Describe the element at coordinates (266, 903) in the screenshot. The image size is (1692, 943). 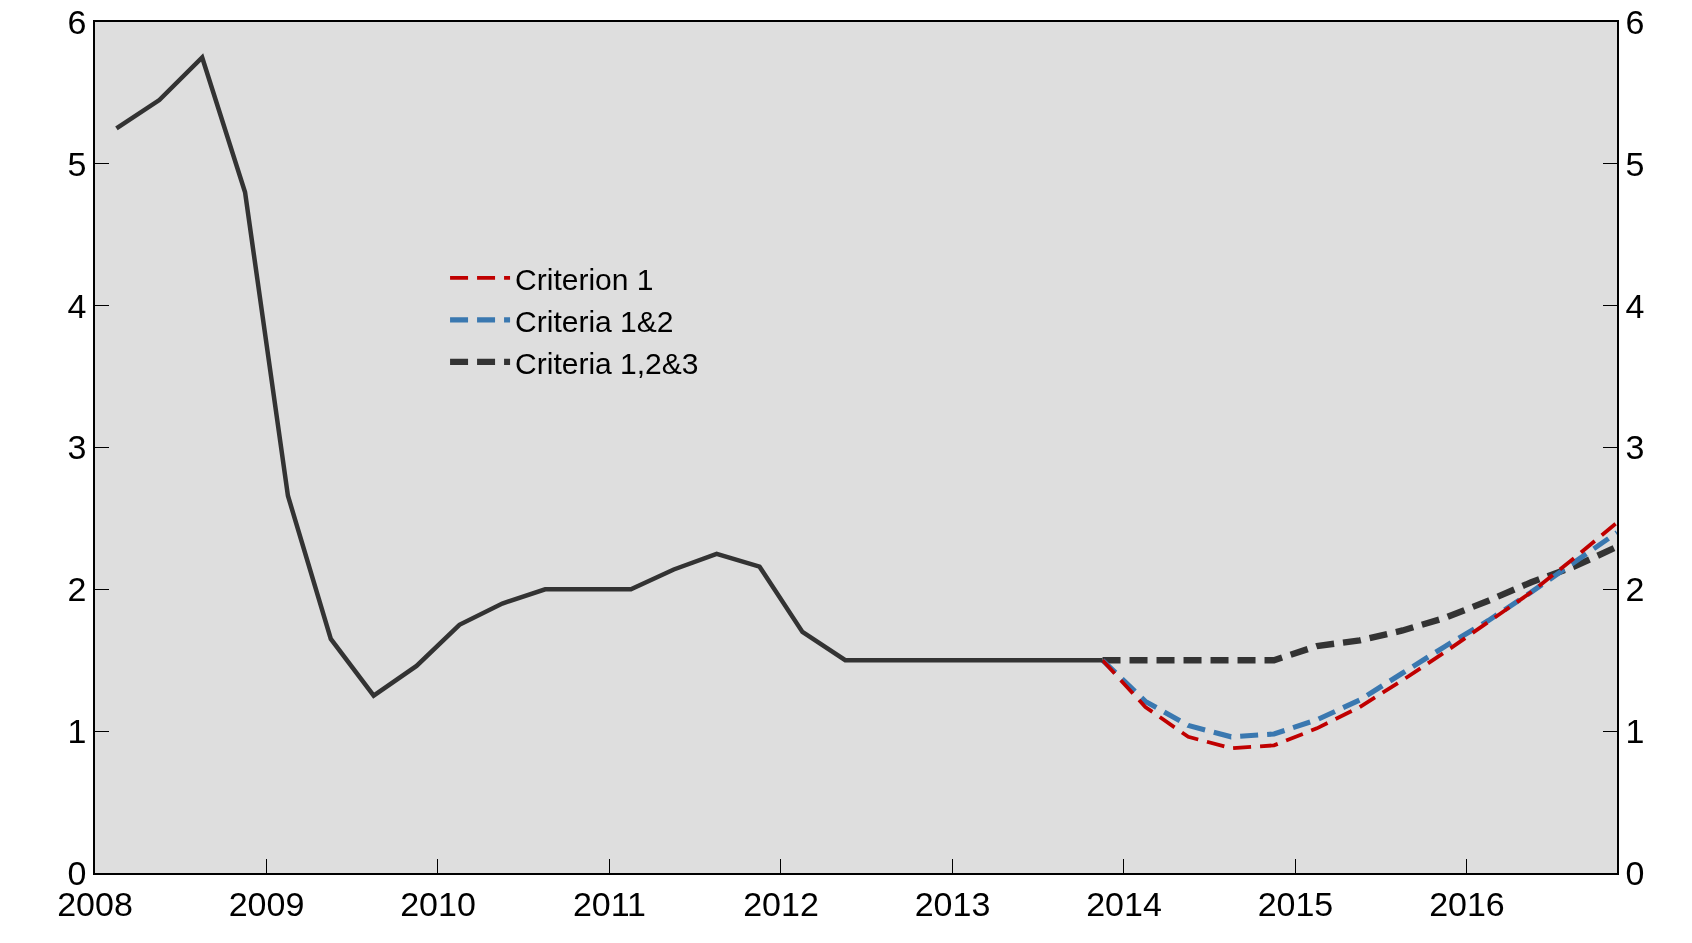
I see `x-tick-label: 2009` at that location.